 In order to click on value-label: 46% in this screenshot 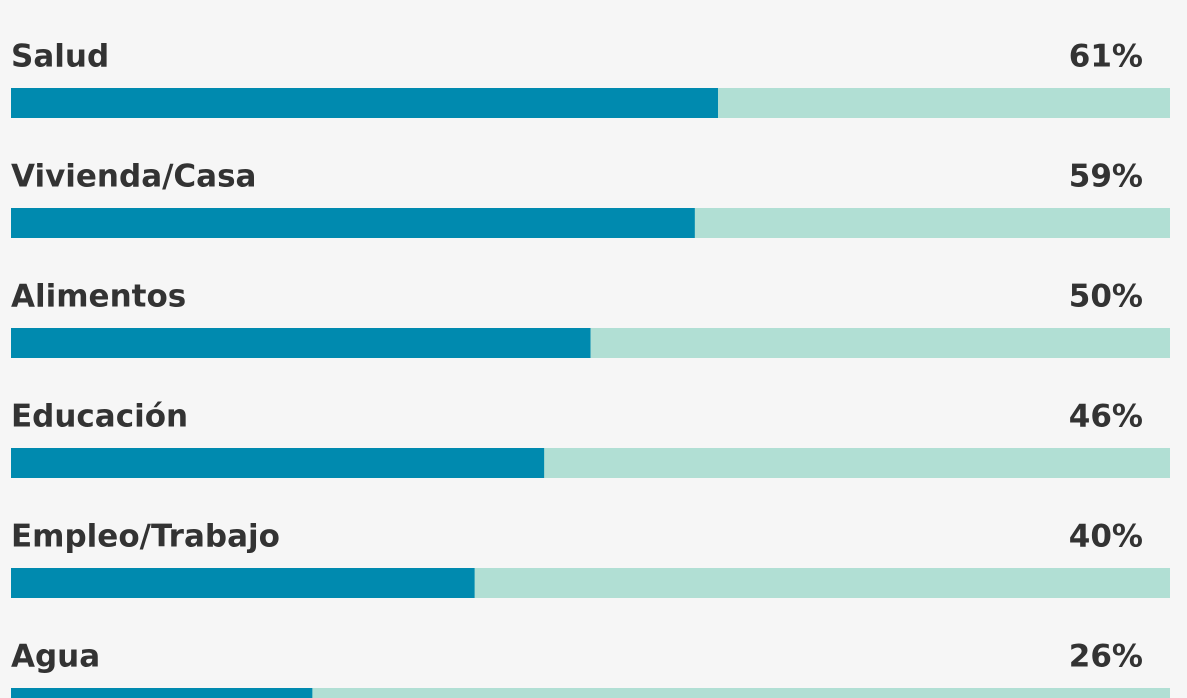, I will do `click(1106, 417)`.